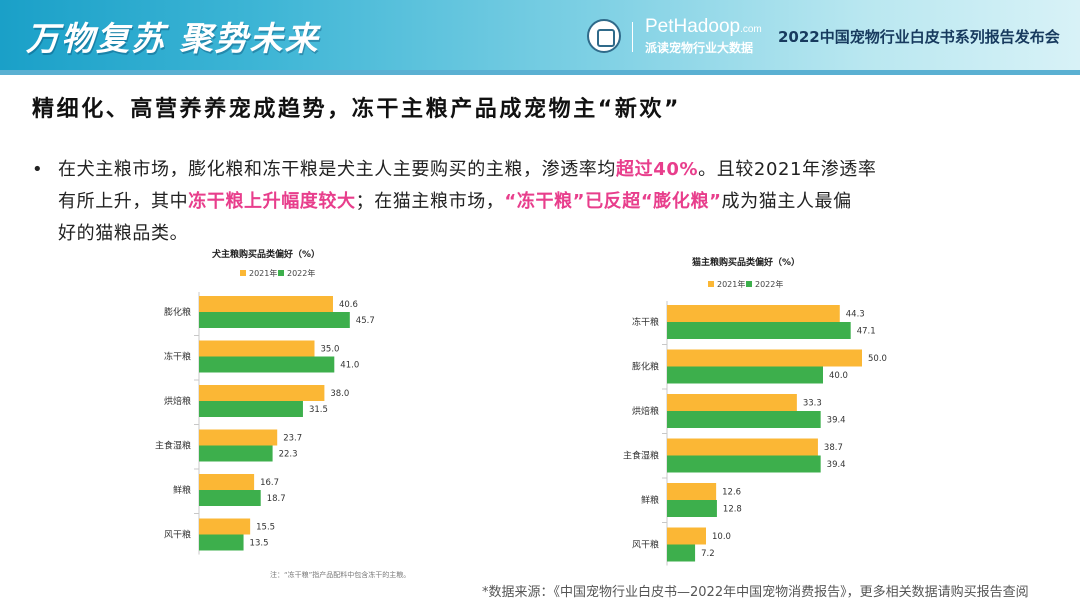 The width and height of the screenshot is (1080, 607). Describe the element at coordinates (540, 72) in the screenshot. I see `header-stripe` at that location.